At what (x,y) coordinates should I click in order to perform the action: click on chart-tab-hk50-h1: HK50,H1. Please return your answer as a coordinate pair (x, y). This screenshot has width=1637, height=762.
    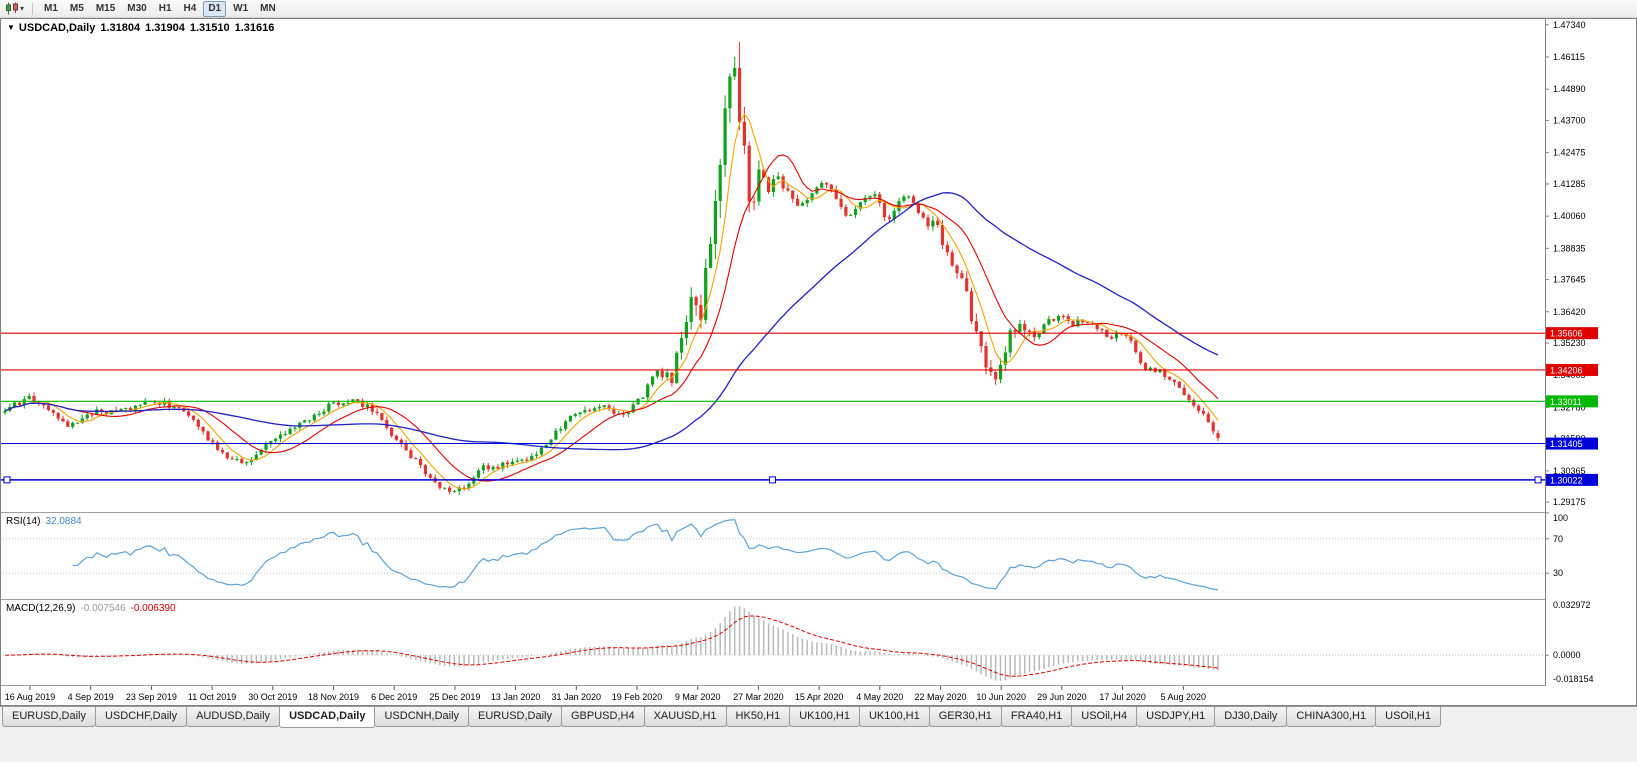
    Looking at the image, I should click on (758, 717).